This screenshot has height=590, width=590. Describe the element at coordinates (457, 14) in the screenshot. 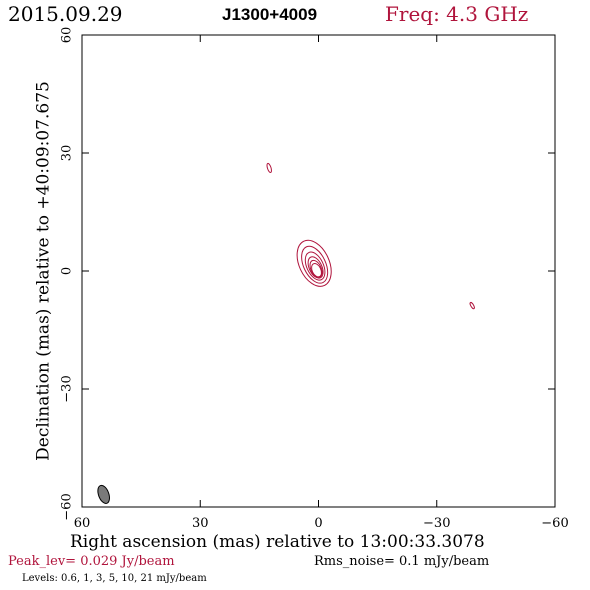

I see `frequency-label: Freq: 4.3 GHz` at that location.